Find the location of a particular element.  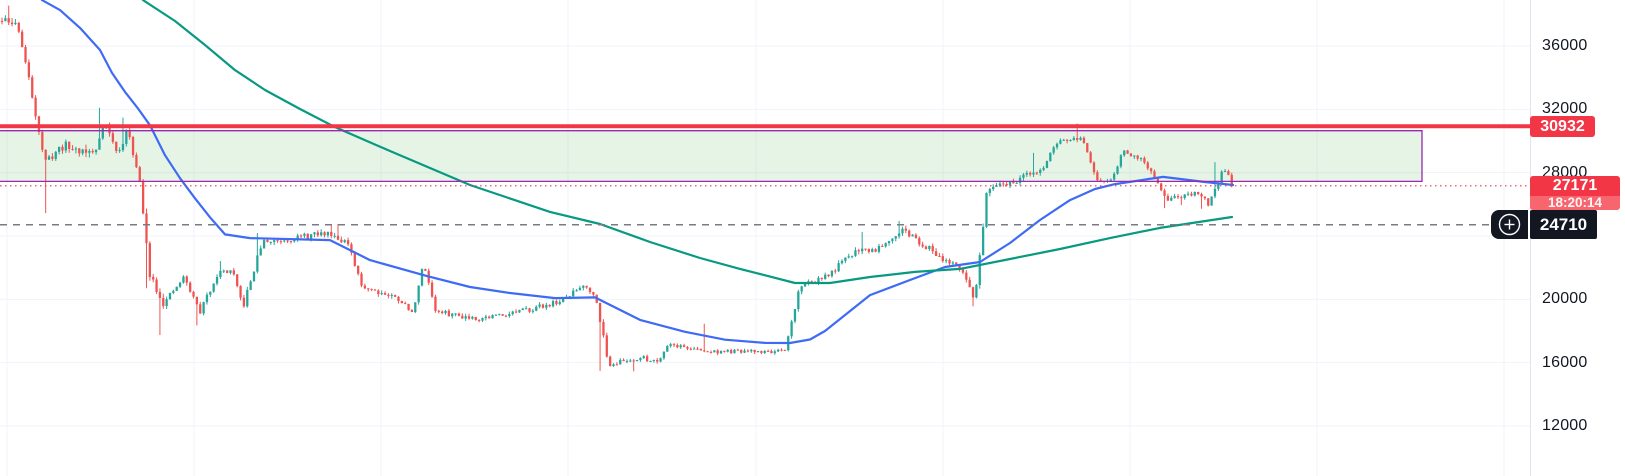

axis-tick-label: 12000 is located at coordinates (1565, 425).